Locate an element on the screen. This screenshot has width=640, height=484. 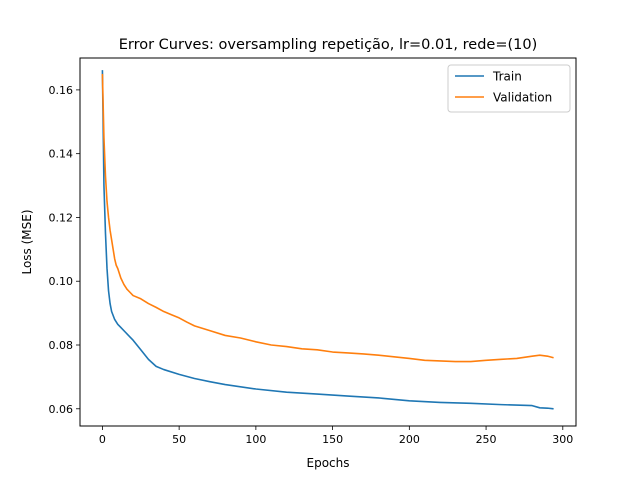
legend-label-validation: Validation is located at coordinates (522, 98).